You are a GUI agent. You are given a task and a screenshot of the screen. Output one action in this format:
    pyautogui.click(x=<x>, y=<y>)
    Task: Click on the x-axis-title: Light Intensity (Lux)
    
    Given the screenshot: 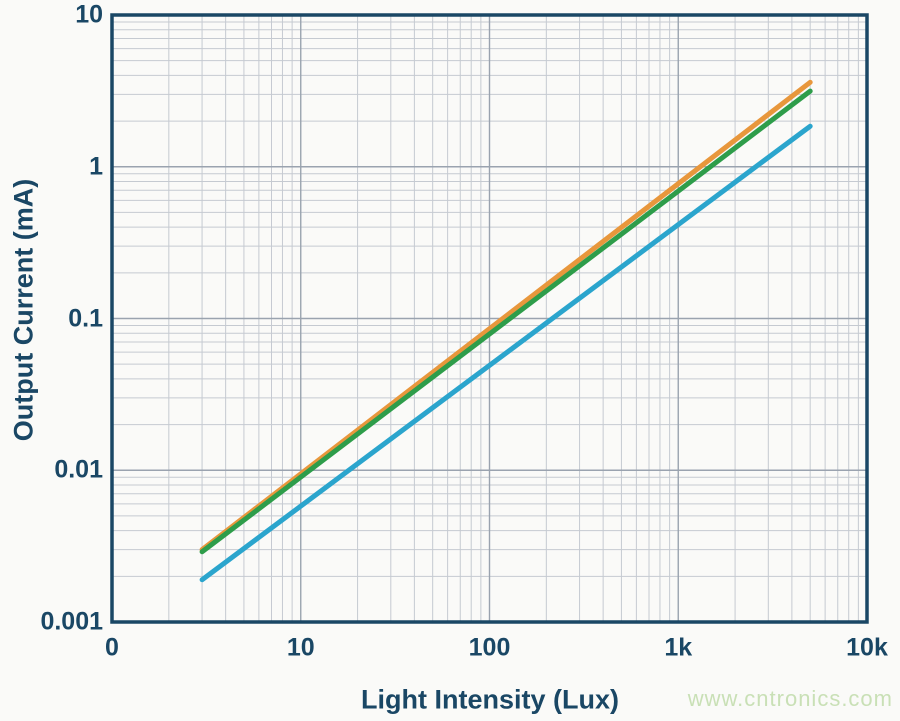 What is the action you would take?
    pyautogui.click(x=490, y=699)
    